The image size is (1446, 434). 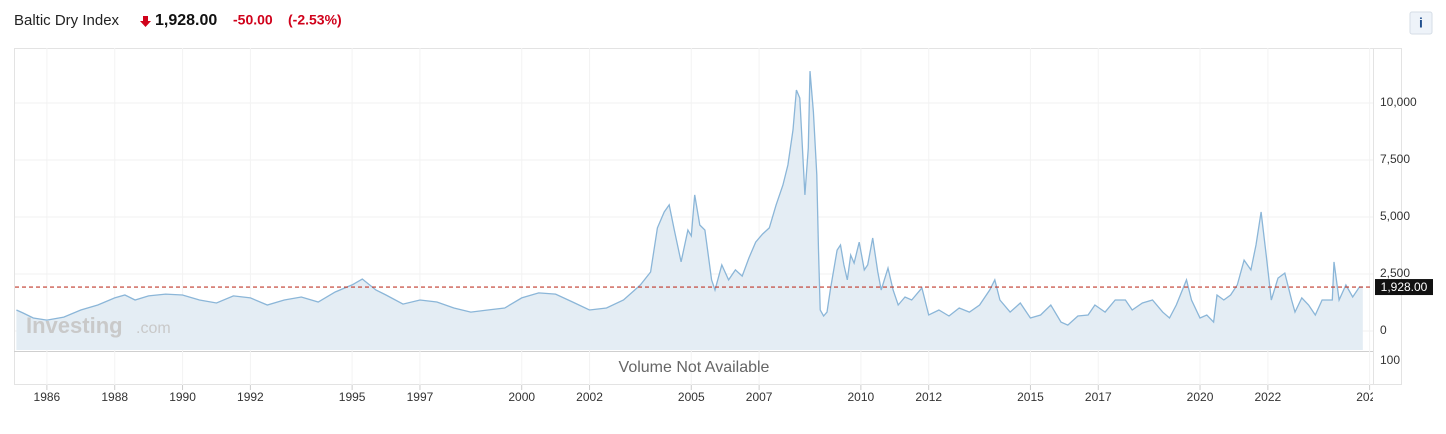 I want to click on x-tick-label: 1990, so click(x=182, y=397).